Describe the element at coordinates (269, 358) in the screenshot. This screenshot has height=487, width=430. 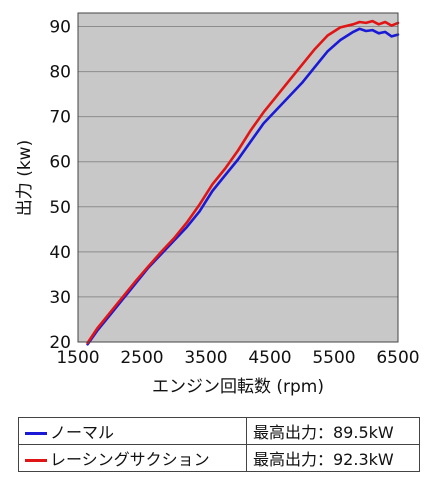
I see `x-tick-label: 4500` at that location.